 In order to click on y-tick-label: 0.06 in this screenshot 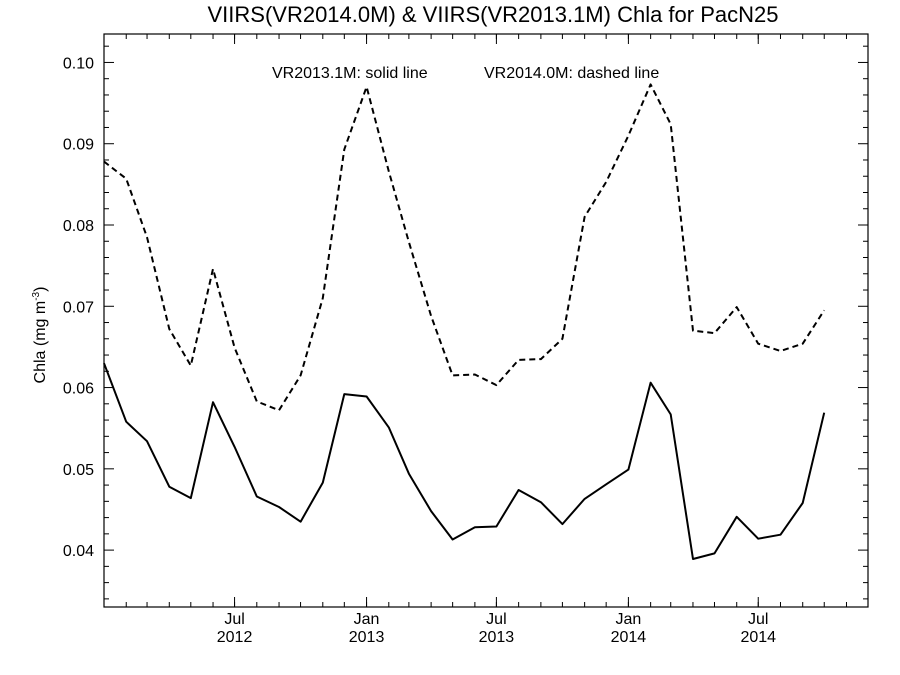, I will do `click(78, 389)`.